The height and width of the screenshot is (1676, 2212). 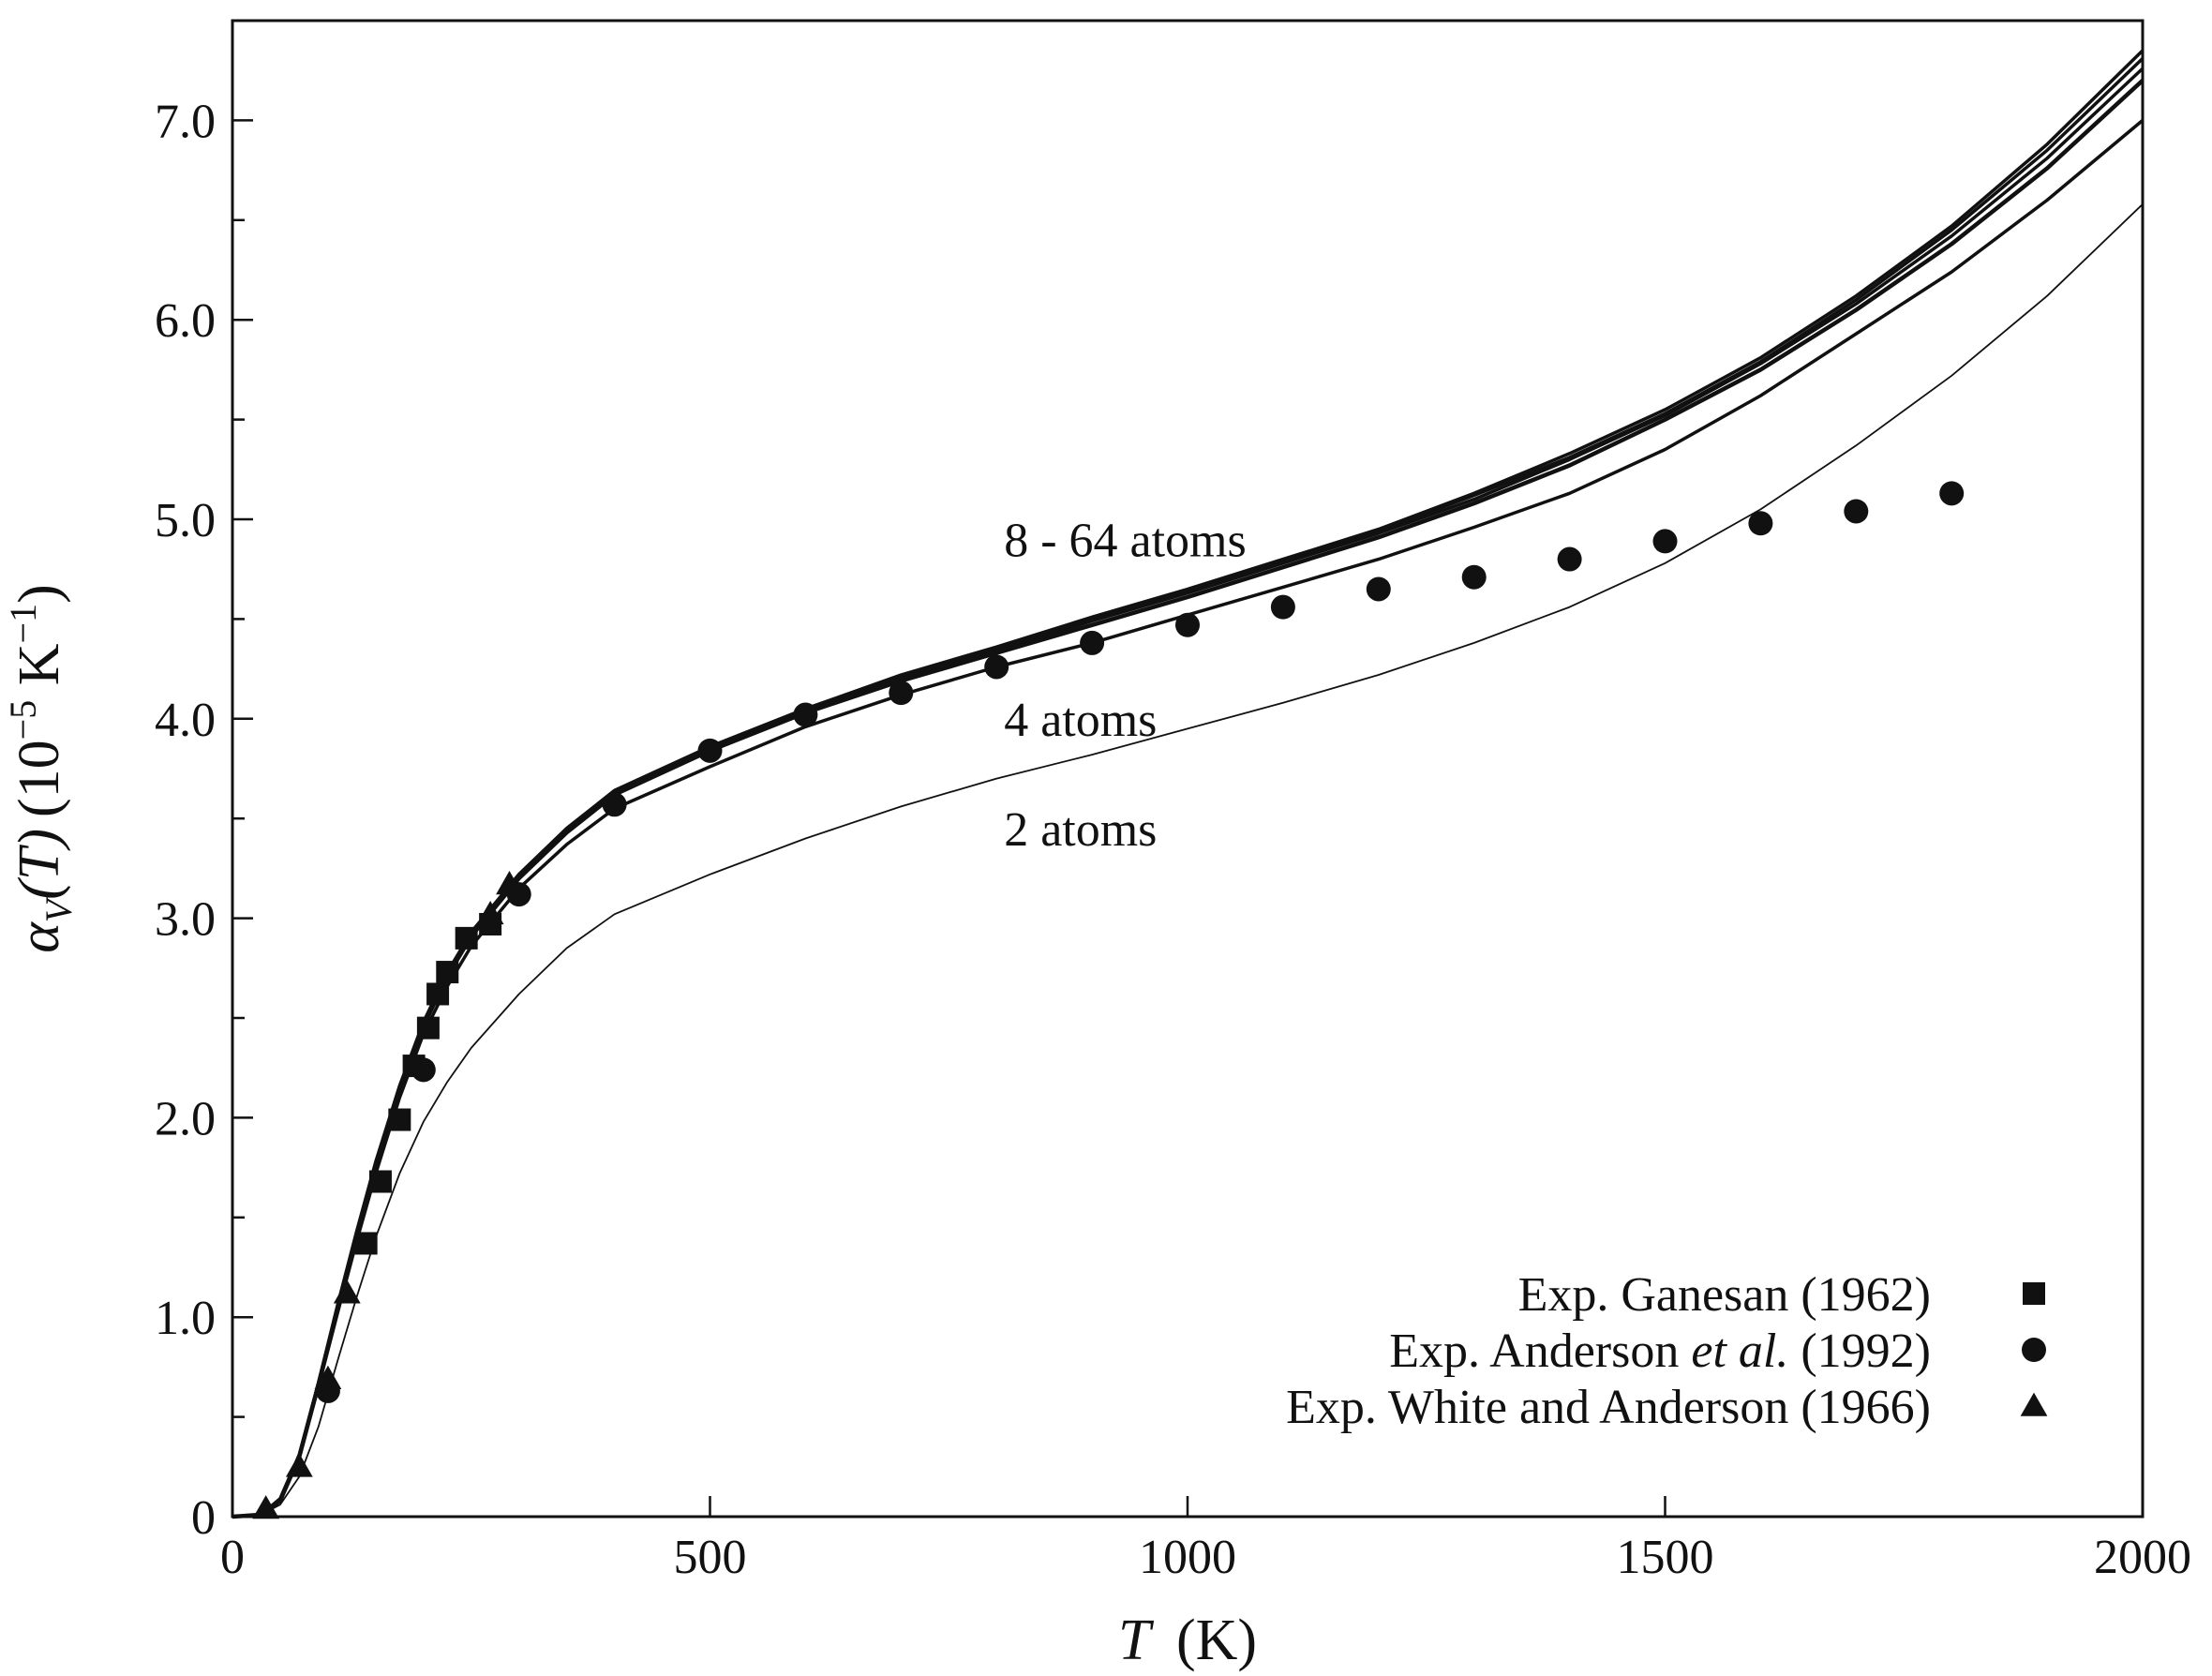 What do you see at coordinates (232, 1558) in the screenshot?
I see `x-tick-label: 0` at bounding box center [232, 1558].